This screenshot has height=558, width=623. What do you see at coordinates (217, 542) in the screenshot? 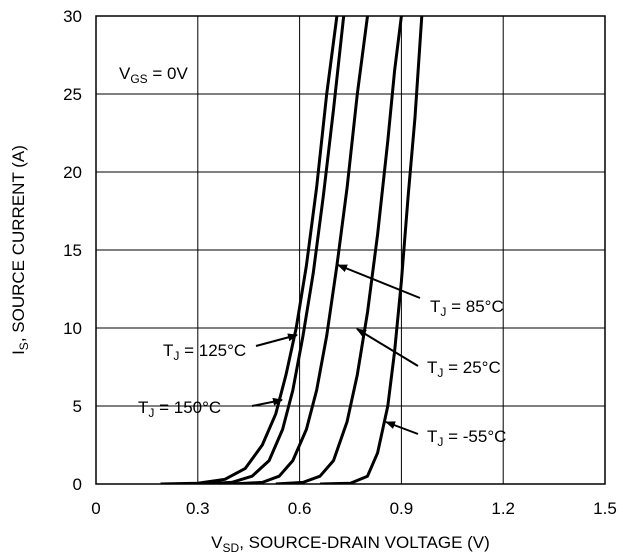
I see `x-axis-label-main: V` at bounding box center [217, 542].